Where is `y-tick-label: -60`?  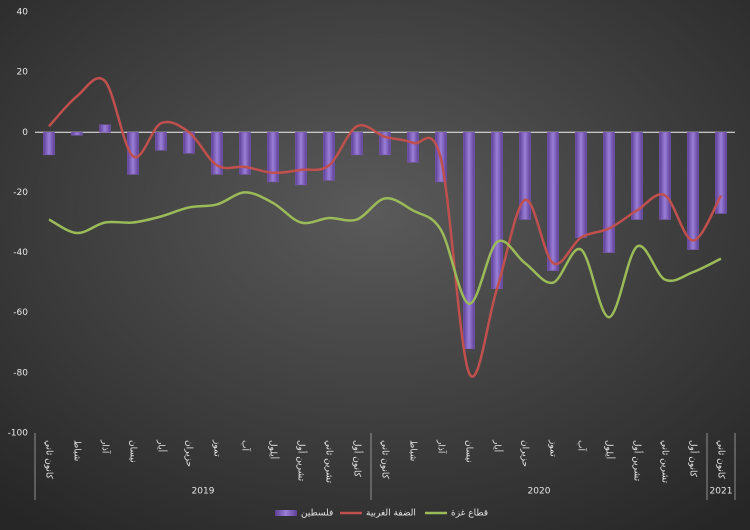 y-tick-label: -60 is located at coordinates (20, 313).